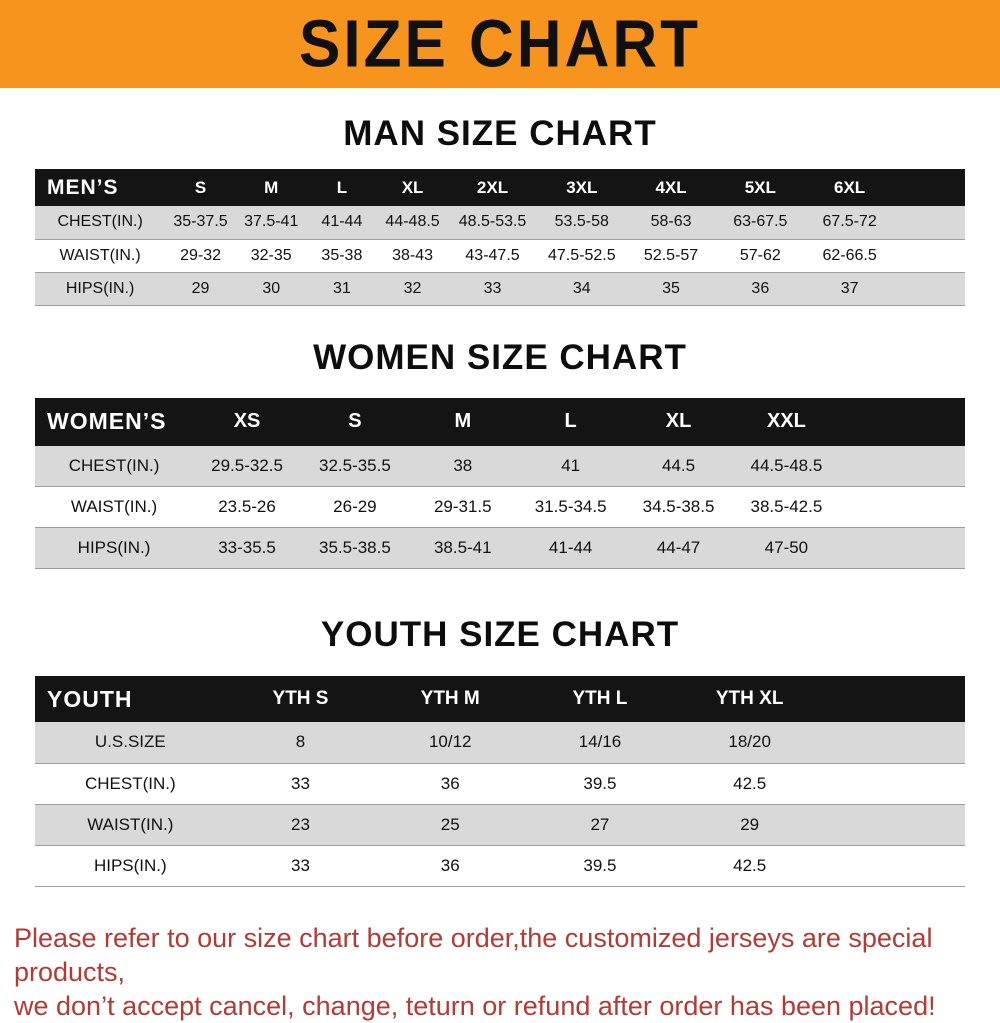 The height and width of the screenshot is (1023, 1000). What do you see at coordinates (107, 421) in the screenshot?
I see `table-title-cell: WOMEN’S` at bounding box center [107, 421].